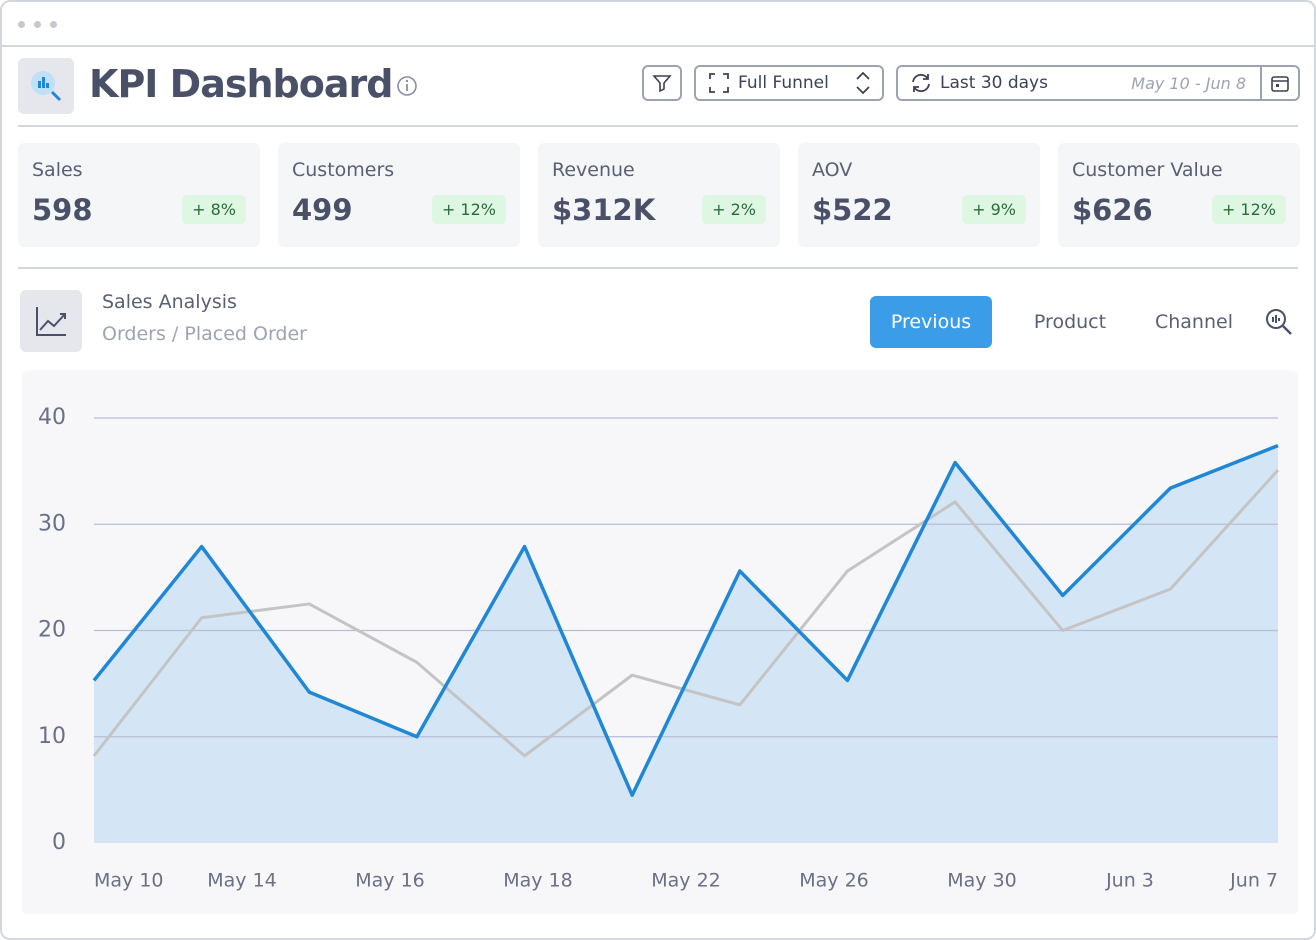 Image resolution: width=1316 pixels, height=940 pixels. Describe the element at coordinates (129, 881) in the screenshot. I see `x-tick-label: May 10` at that location.